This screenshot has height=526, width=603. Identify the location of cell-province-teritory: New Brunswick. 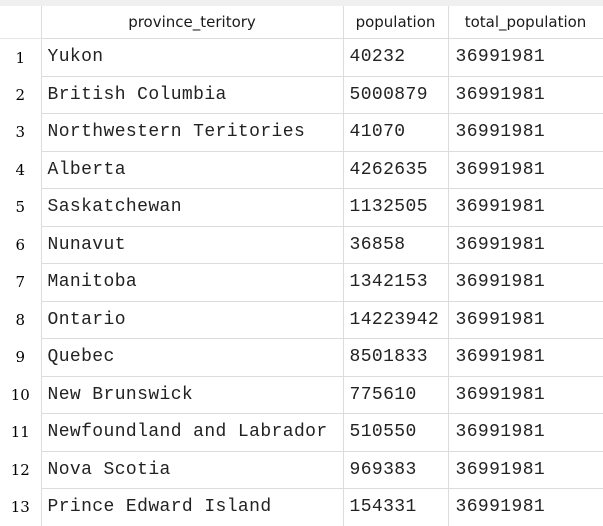
(192, 395).